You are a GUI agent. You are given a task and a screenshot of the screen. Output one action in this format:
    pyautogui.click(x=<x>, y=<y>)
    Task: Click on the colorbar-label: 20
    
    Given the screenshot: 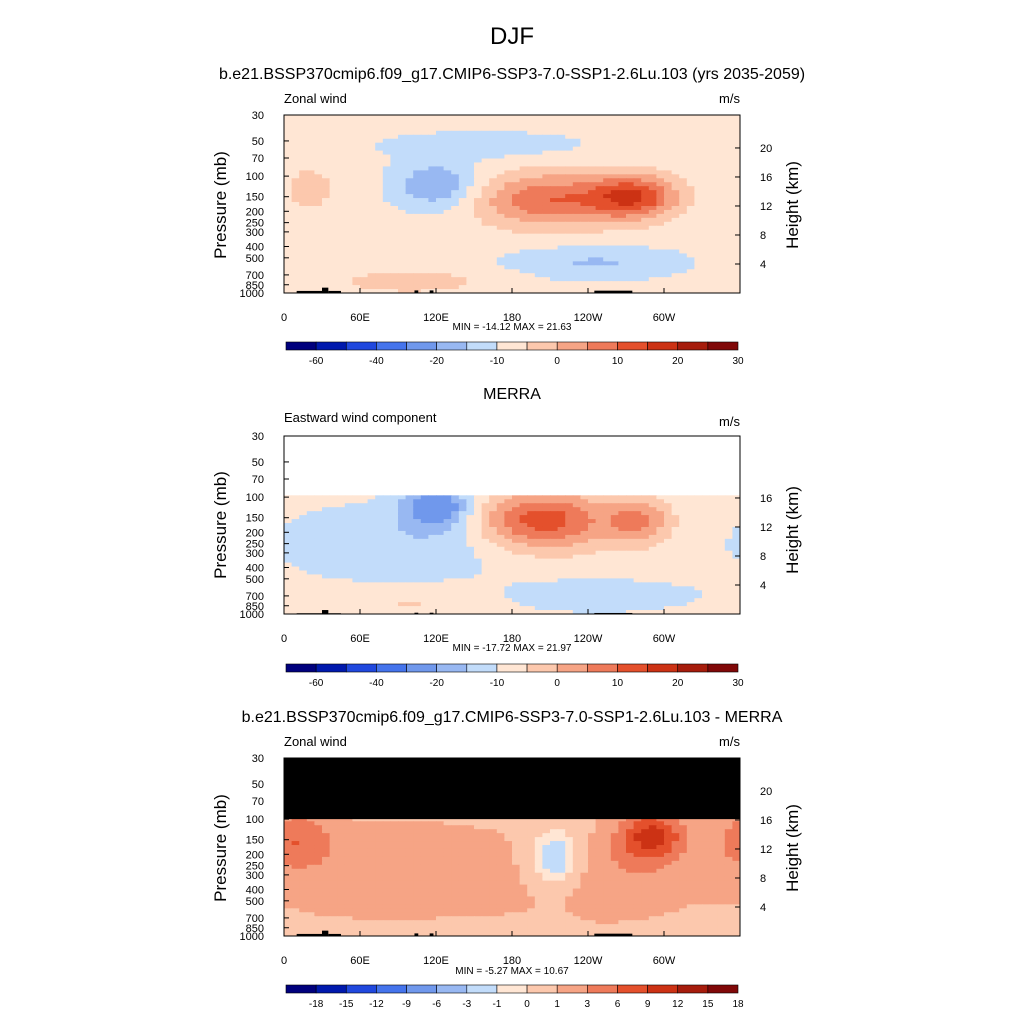 What is the action you would take?
    pyautogui.click(x=678, y=361)
    